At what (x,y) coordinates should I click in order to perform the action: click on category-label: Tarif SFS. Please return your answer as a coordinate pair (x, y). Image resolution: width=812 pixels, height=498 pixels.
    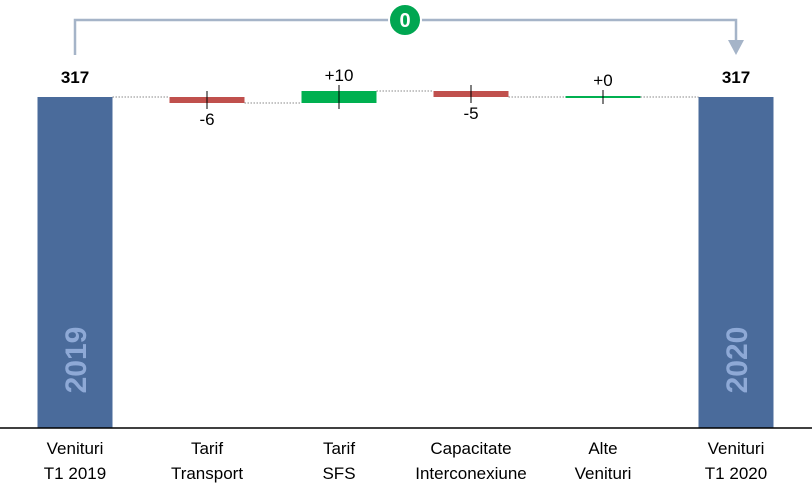
    Looking at the image, I should click on (338, 461).